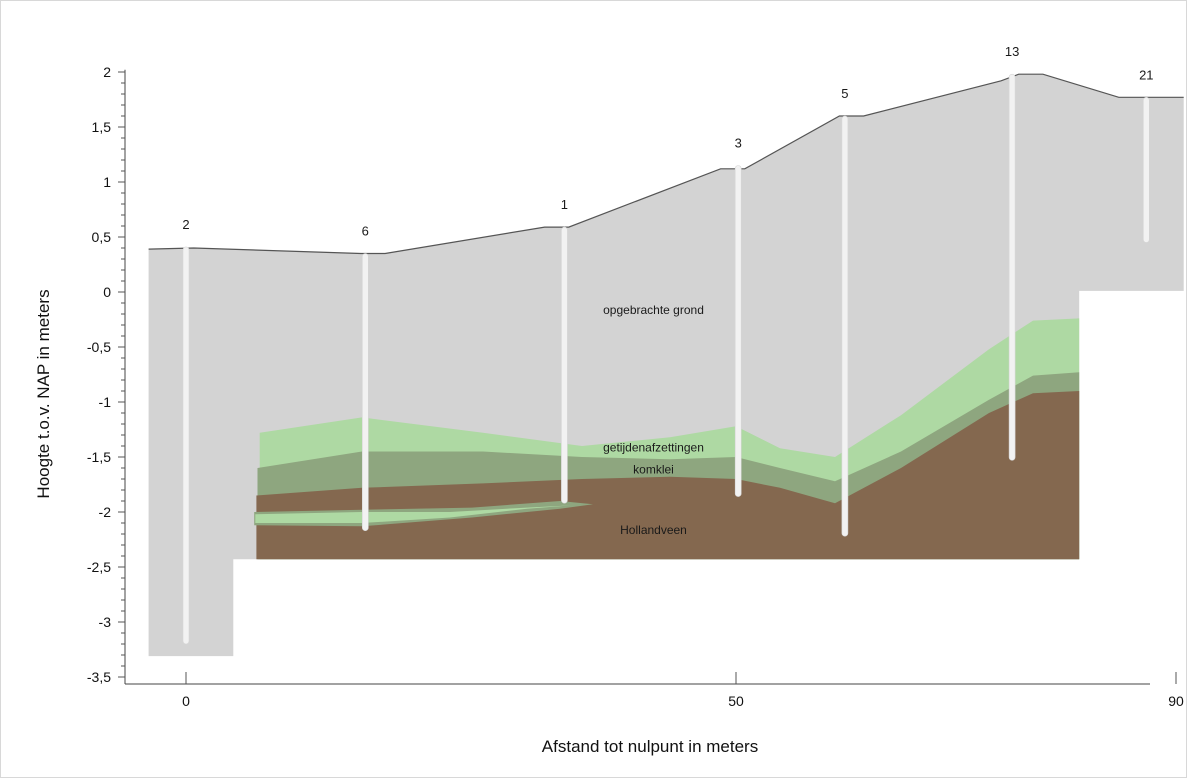 The height and width of the screenshot is (778, 1187). Describe the element at coordinates (186, 701) in the screenshot. I see `x-tick-label: 0` at that location.